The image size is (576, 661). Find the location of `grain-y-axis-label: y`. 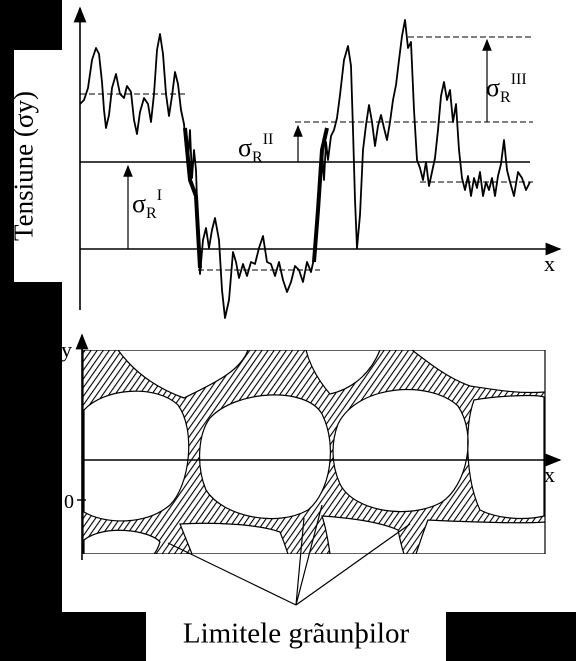

grain-y-axis-label: y is located at coordinates (66, 349).